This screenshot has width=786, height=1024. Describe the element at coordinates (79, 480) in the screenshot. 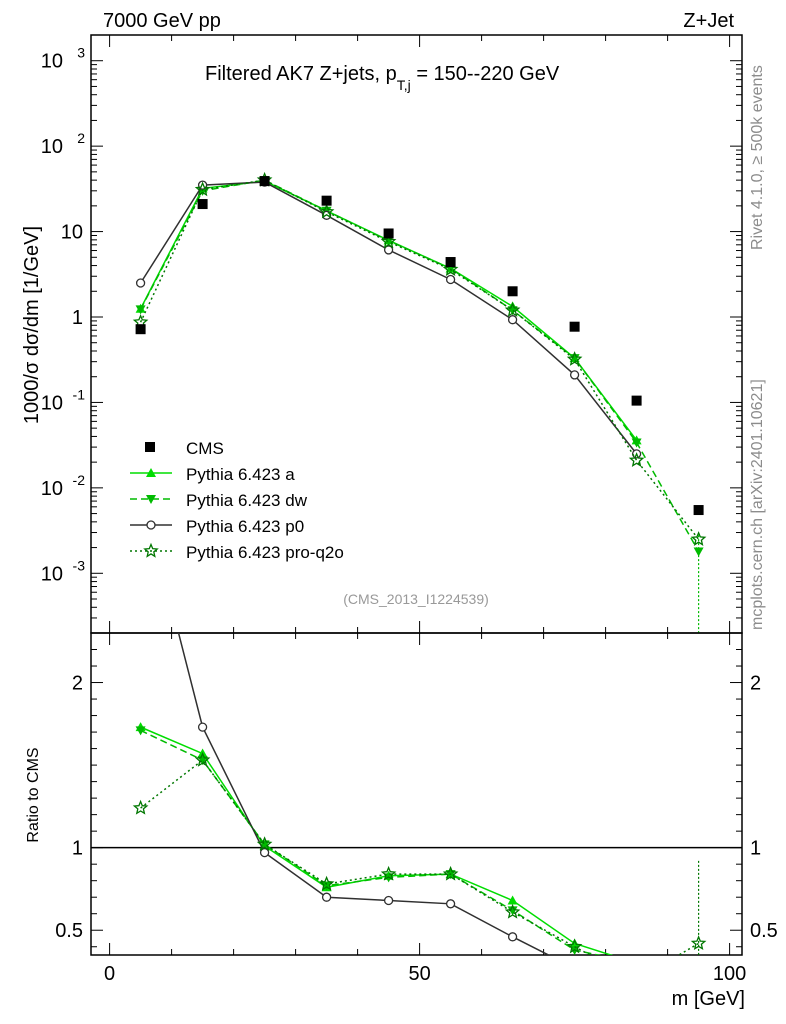

I see `y-tick-exponent: -2` at that location.